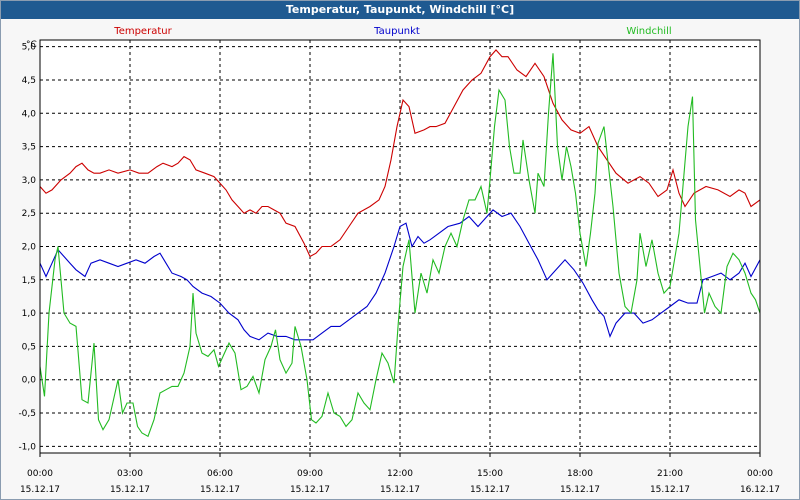  I want to click on legend-windchill: Windchill, so click(648, 31).